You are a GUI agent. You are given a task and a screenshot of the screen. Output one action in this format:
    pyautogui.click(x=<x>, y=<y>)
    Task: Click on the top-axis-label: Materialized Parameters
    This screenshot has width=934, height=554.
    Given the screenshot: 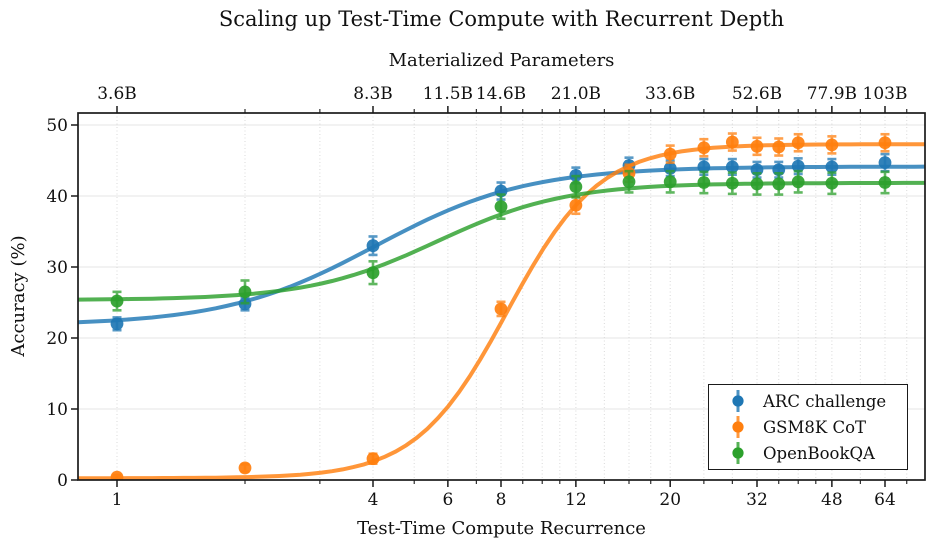 What is the action you would take?
    pyautogui.click(x=501, y=60)
    